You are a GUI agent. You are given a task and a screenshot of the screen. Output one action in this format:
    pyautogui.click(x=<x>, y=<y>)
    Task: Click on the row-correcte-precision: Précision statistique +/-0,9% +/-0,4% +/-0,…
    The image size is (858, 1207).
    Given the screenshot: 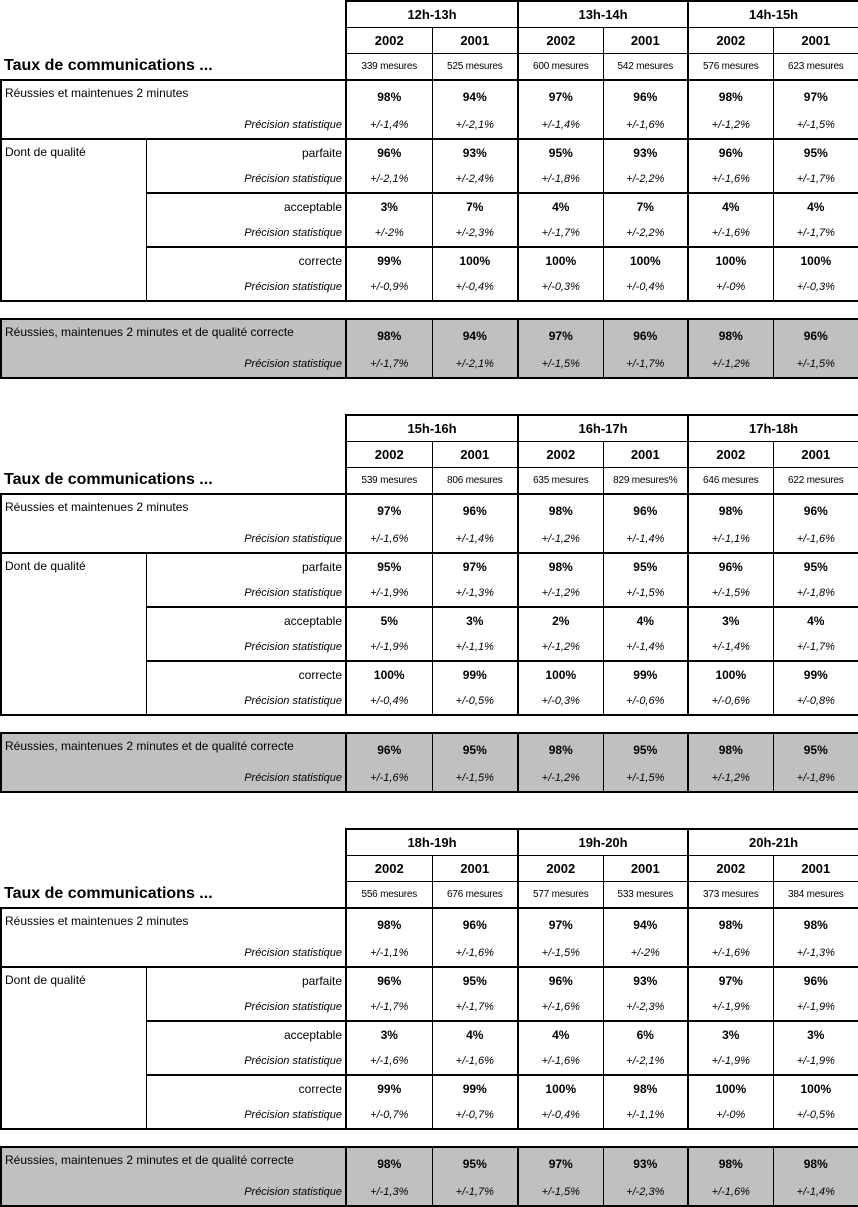 What is the action you would take?
    pyautogui.click(x=429, y=288)
    